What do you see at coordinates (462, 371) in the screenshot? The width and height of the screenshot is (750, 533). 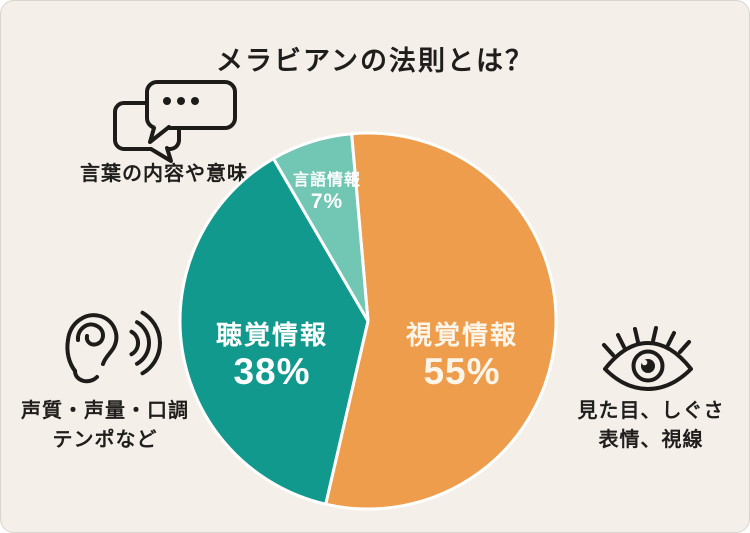 I see `slice-label-visual-pct: 55%` at bounding box center [462, 371].